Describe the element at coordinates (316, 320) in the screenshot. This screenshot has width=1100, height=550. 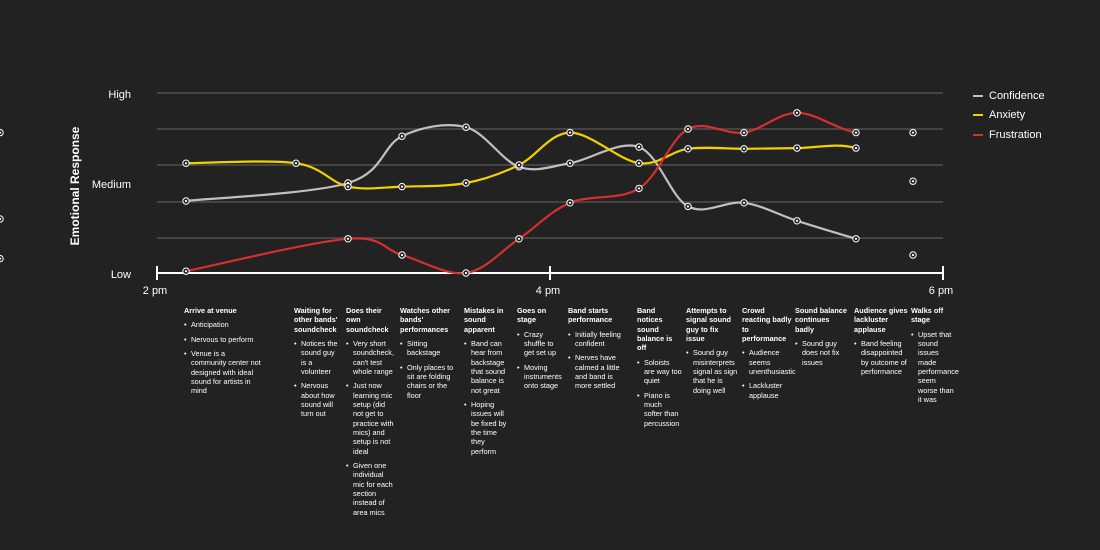
I see `stage-title: Waiting for other bands' soundcheck` at that location.